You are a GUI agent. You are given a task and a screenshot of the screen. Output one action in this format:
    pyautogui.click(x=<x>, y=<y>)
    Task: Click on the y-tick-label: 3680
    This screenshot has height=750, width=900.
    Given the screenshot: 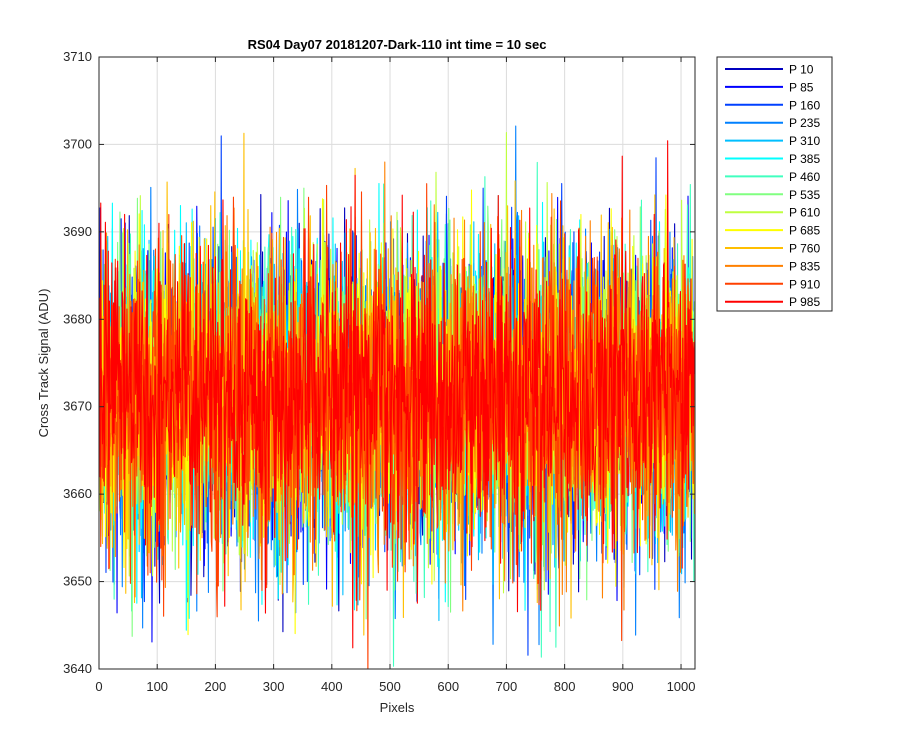 What is the action you would take?
    pyautogui.click(x=77, y=318)
    